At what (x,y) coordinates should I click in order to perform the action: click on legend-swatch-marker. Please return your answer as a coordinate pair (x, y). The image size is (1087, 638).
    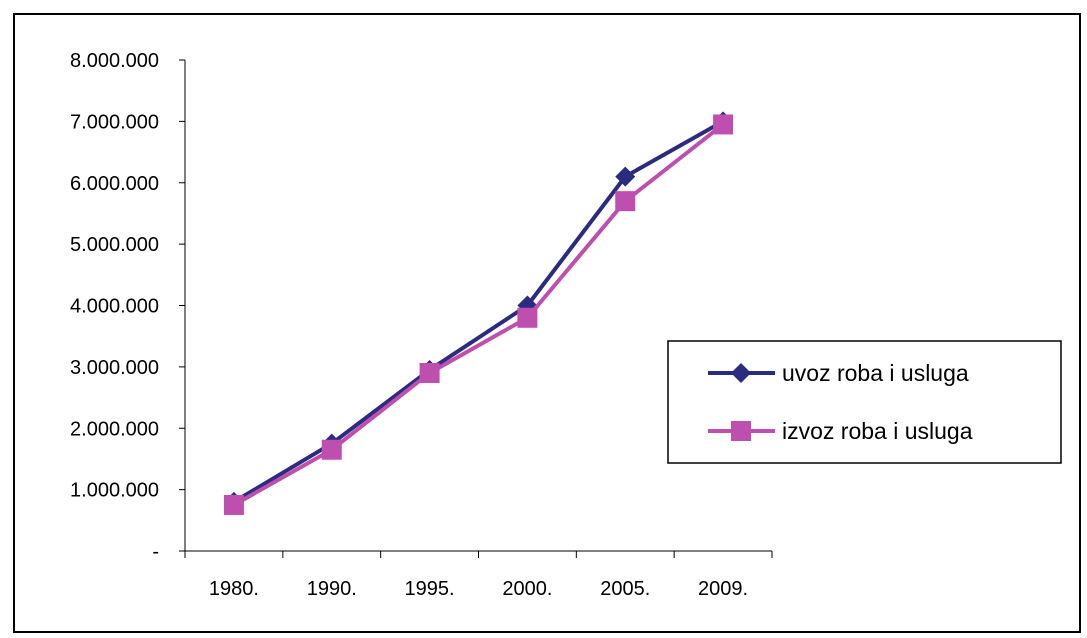
    Looking at the image, I should click on (741, 431).